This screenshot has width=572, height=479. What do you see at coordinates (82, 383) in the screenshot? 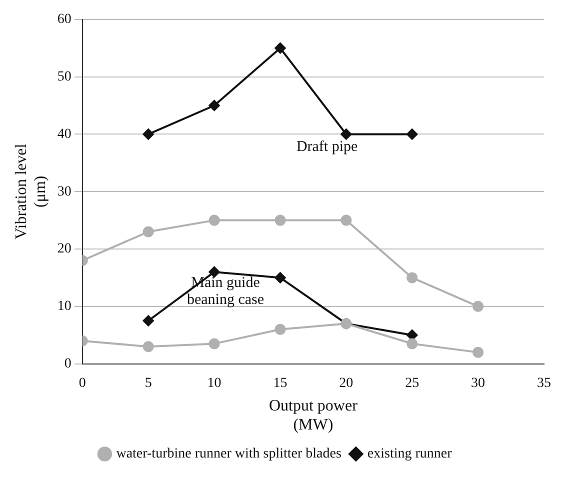
I see `x-tick-label: 0` at bounding box center [82, 383].